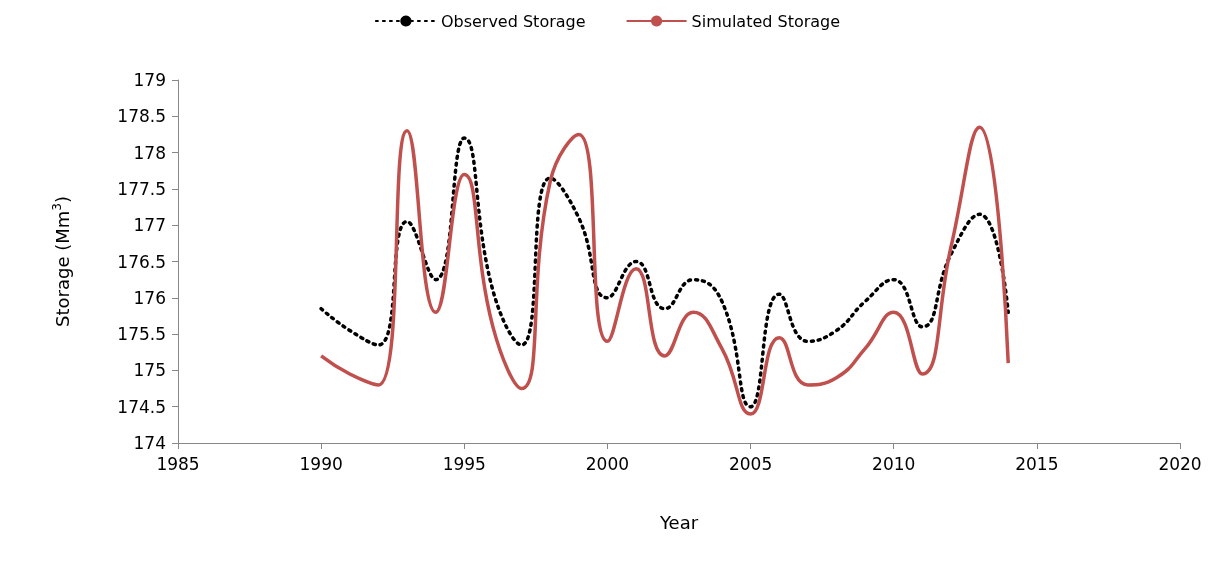 This screenshot has height=568, width=1215. Describe the element at coordinates (678, 522) in the screenshot. I see `x-axis-title: Year` at that location.